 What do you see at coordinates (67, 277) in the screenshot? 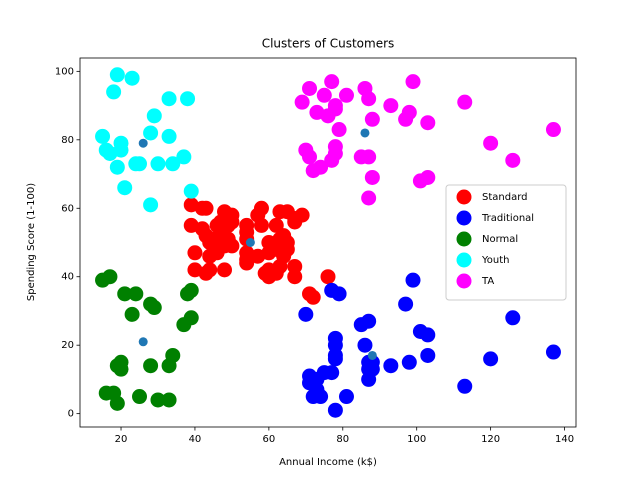
I see `y-tick-label: 40` at bounding box center [67, 277].